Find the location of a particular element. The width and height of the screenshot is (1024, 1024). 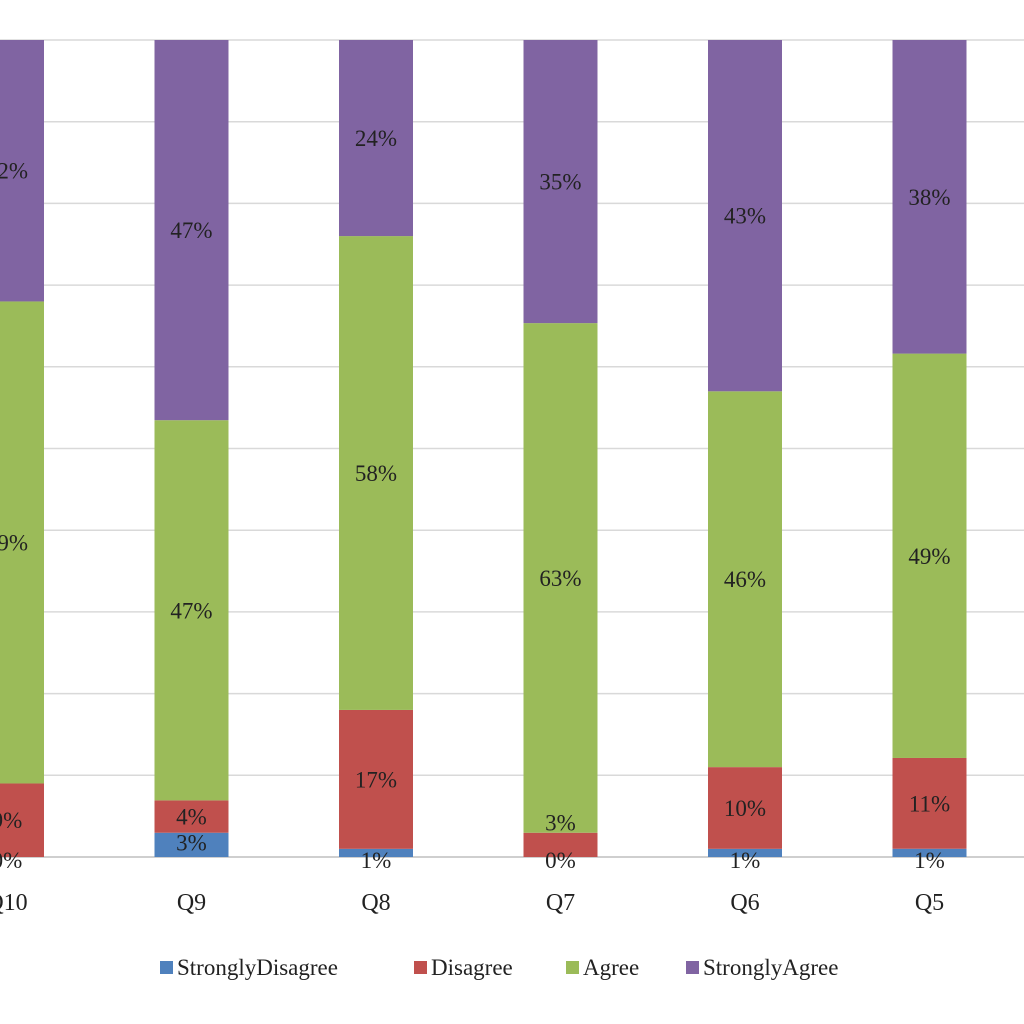

data-label-strongly-disagree-q9: 3% is located at coordinates (191, 843).